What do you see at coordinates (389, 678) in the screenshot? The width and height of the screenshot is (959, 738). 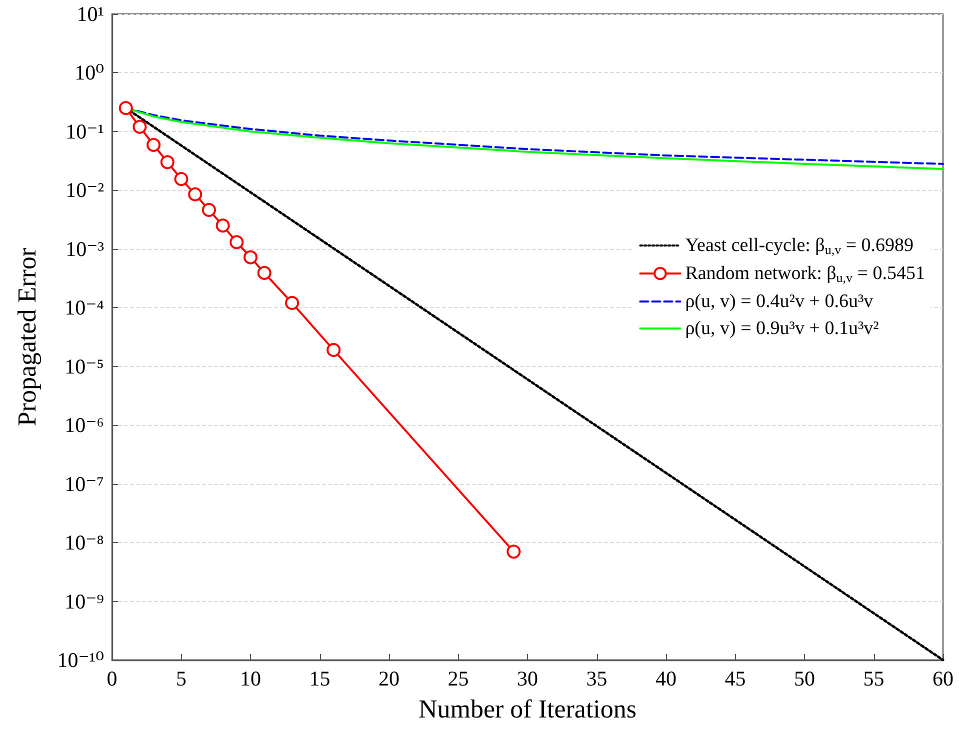 I see `x-tick-label: 20` at bounding box center [389, 678].